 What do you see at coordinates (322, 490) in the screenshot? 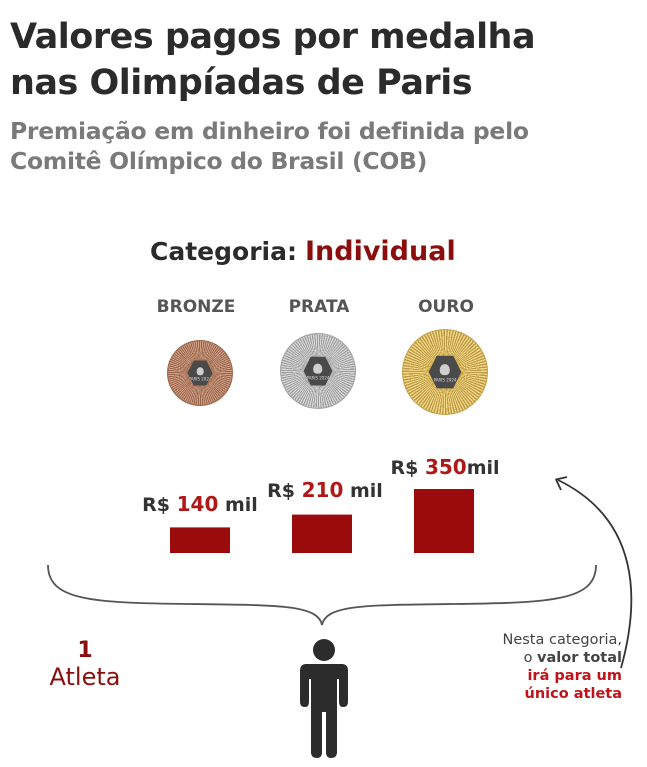
I see `value-number-silver: 210` at bounding box center [322, 490].